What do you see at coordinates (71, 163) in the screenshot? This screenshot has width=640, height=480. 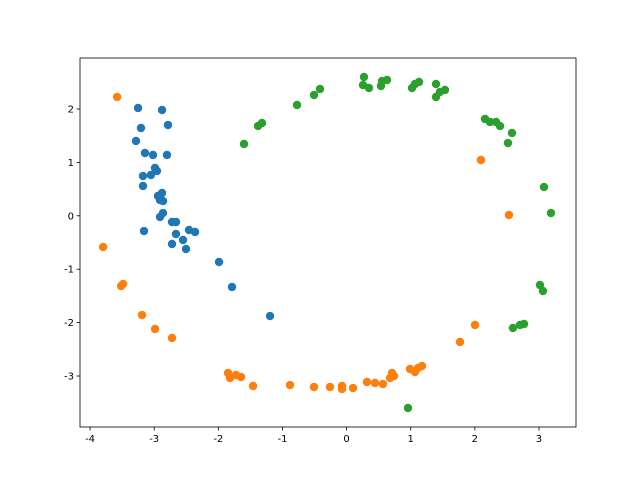 I see `y-tick-label: 1` at bounding box center [71, 163].